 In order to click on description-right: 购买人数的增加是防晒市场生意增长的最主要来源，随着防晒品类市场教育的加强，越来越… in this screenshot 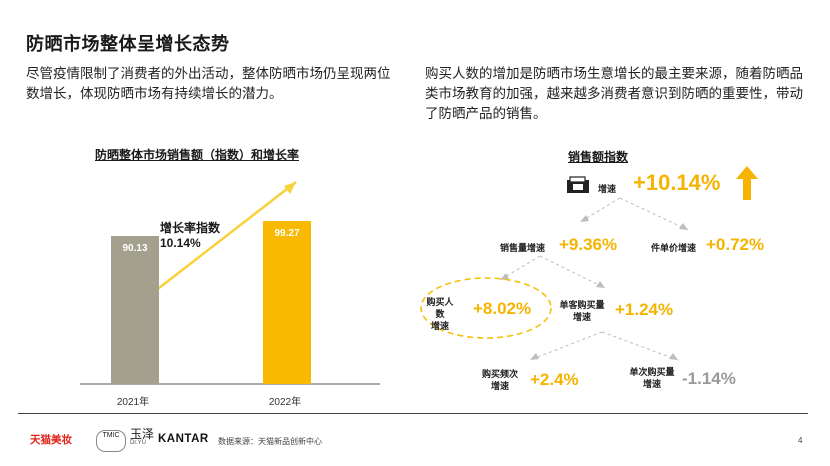, I will do `click(614, 93)`.